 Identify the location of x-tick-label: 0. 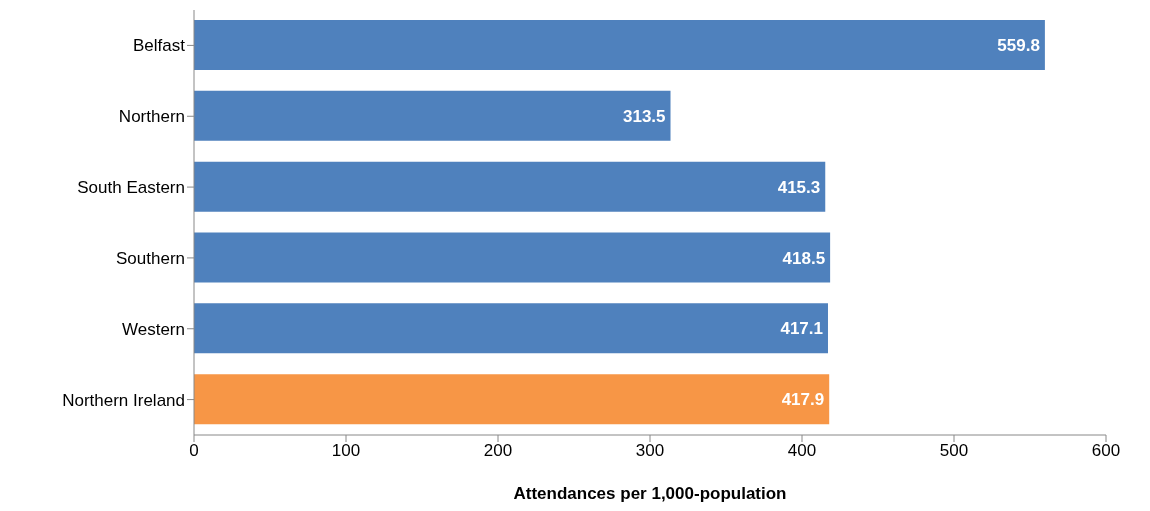
(194, 451).